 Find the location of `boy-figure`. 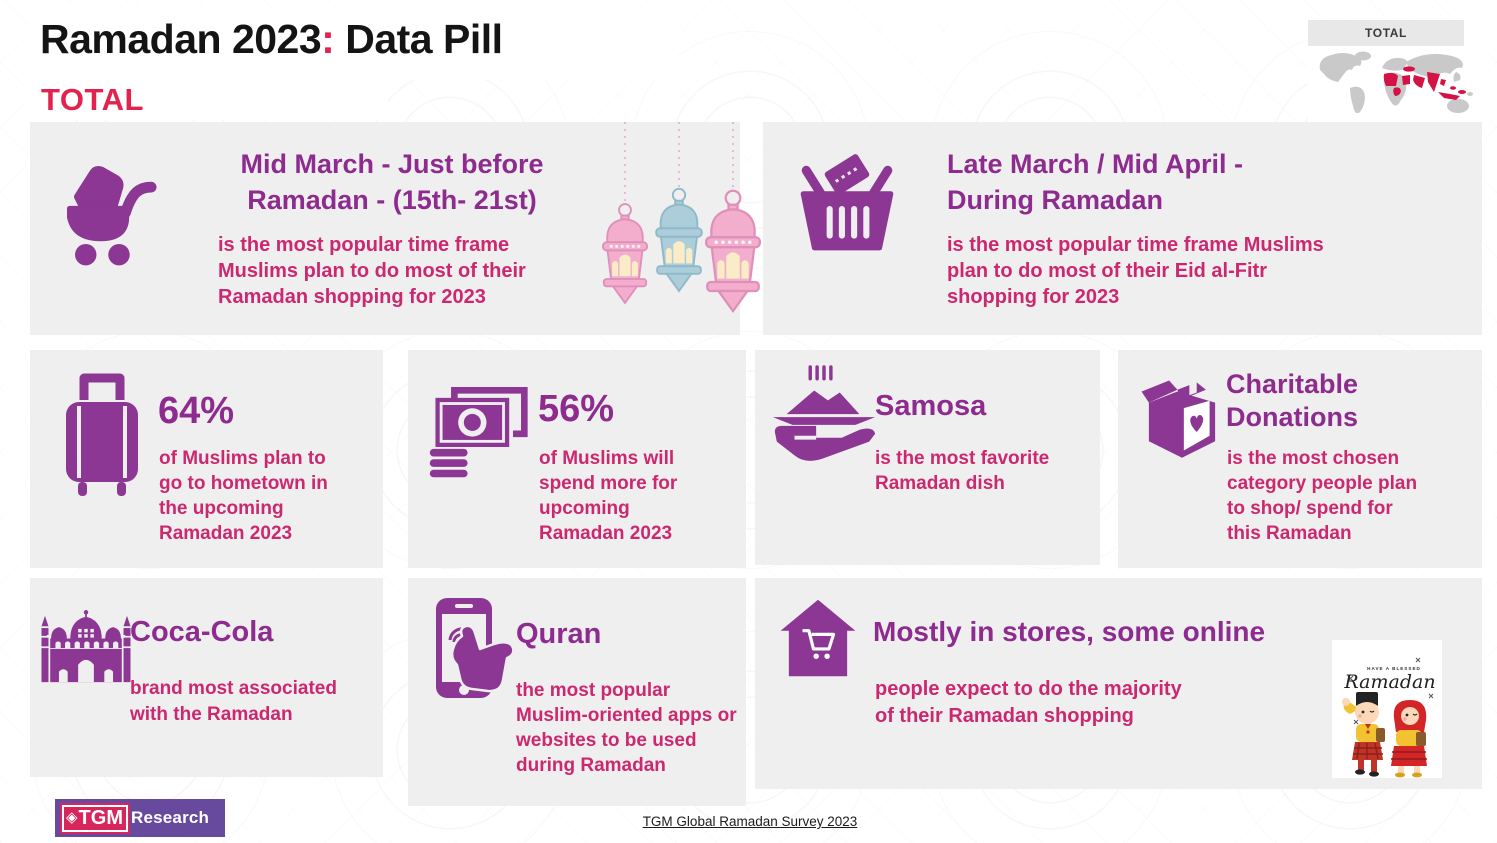

boy-figure is located at coordinates (1363, 734).